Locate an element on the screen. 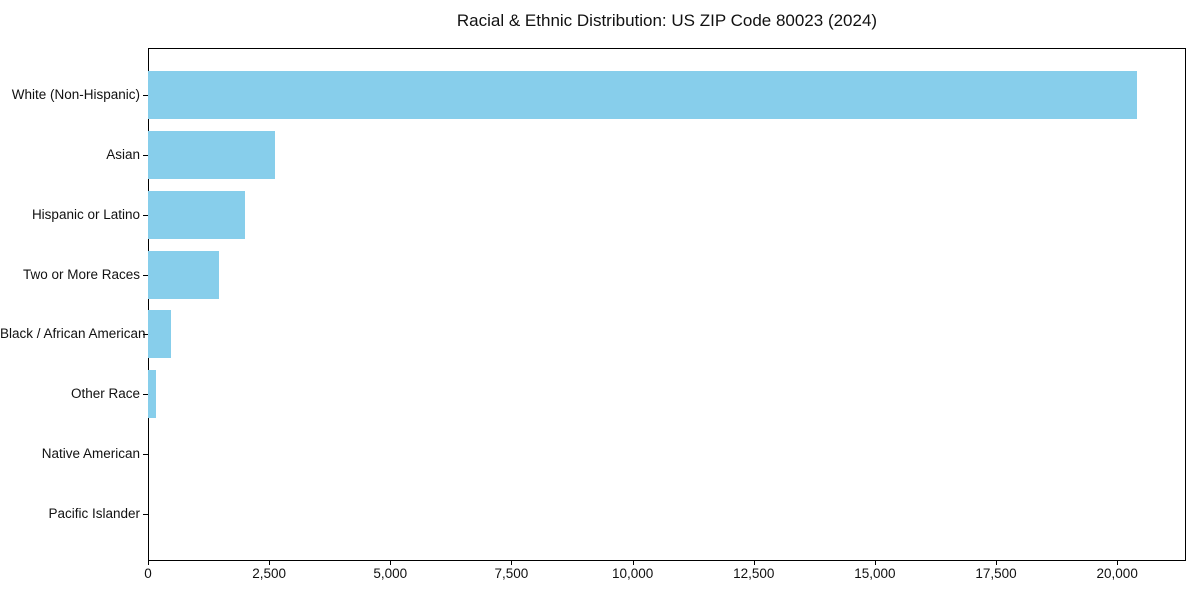 This screenshot has height=600, width=1200. x-tick-label: 20,000 is located at coordinates (1117, 573).